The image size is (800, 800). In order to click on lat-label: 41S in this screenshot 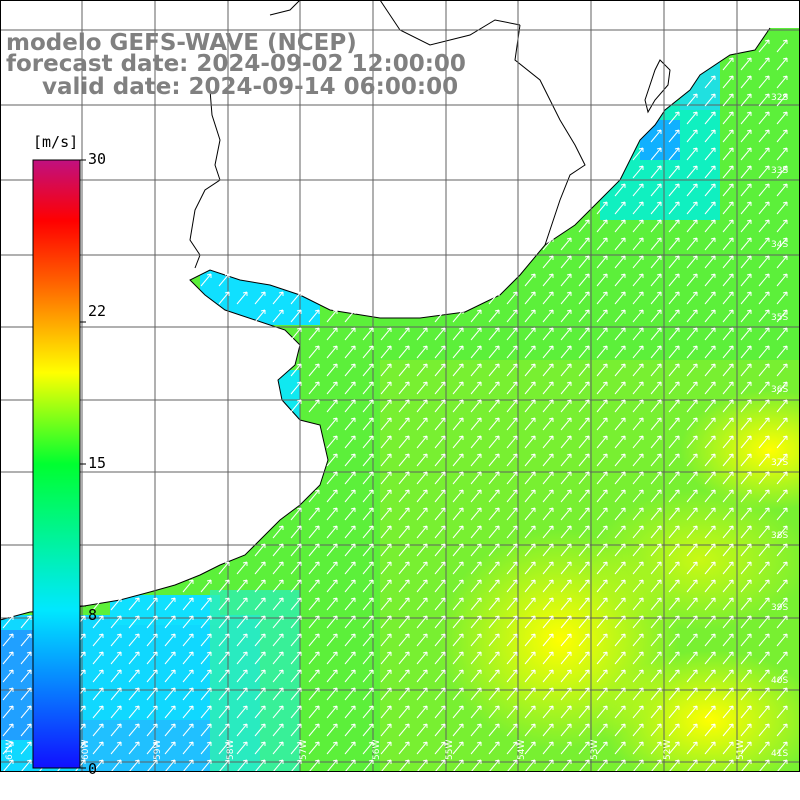, I will do `click(779, 754)`.